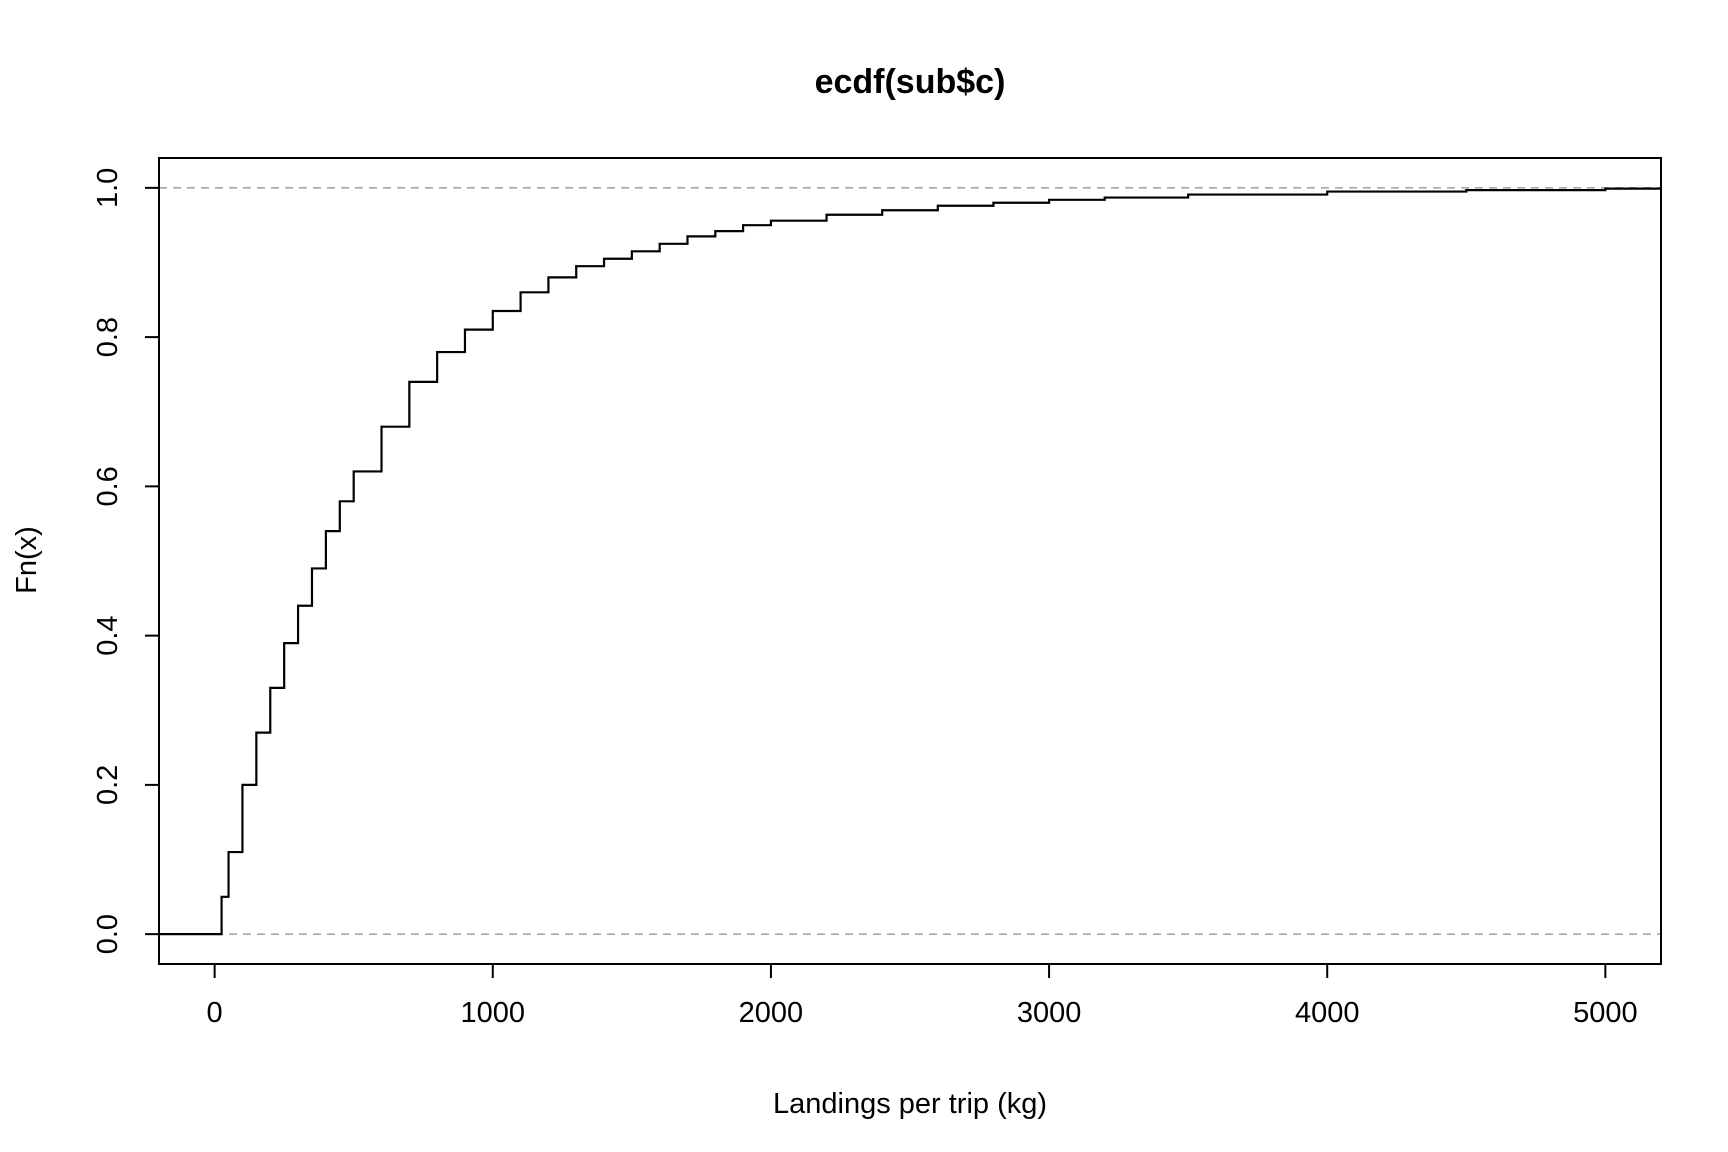 The height and width of the screenshot is (1152, 1728). I want to click on y-axis-label: Fn(x), so click(27, 560).